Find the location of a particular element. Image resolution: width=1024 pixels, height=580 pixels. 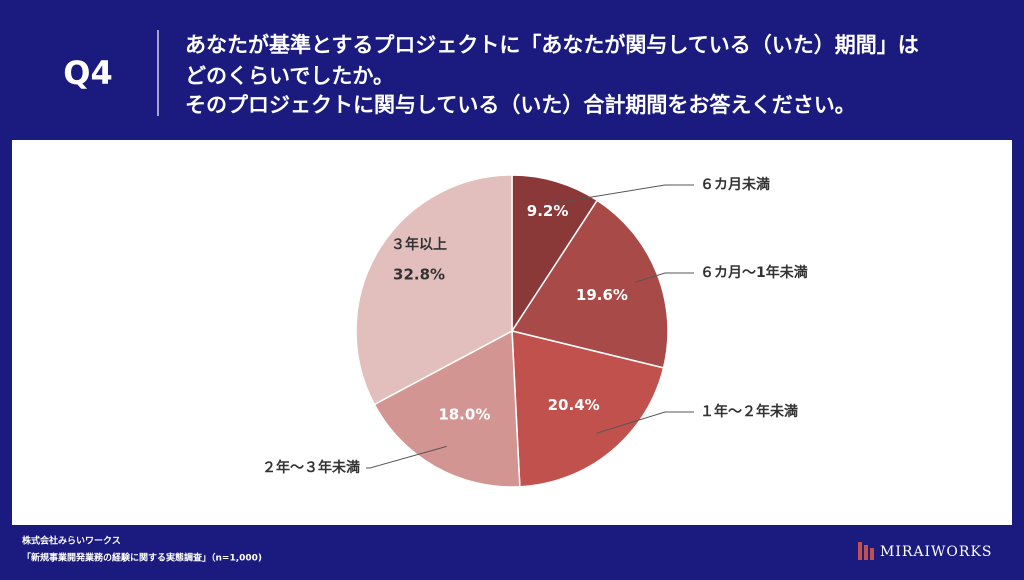

value-label: 32.8% is located at coordinates (419, 275).